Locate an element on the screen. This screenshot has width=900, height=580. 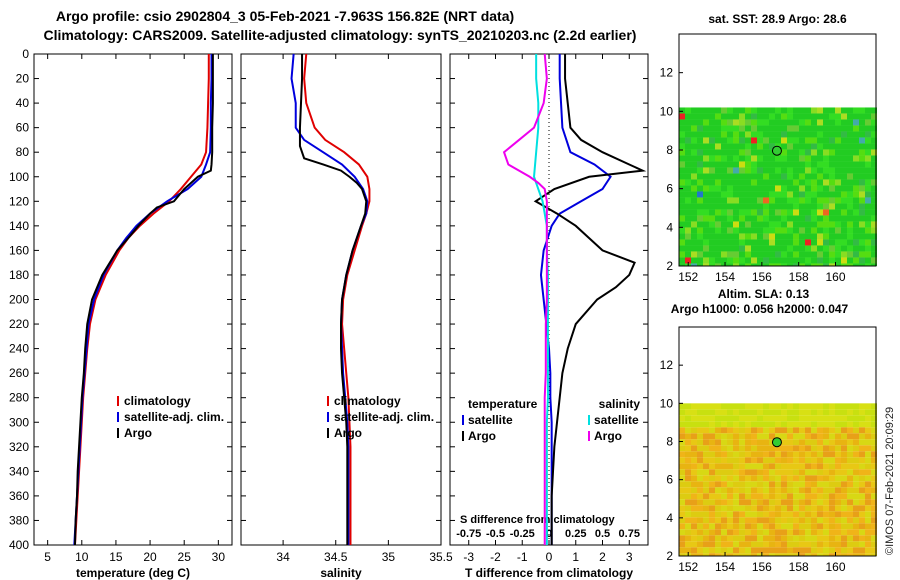
map-x-tick-label: 158 is located at coordinates (799, 277).